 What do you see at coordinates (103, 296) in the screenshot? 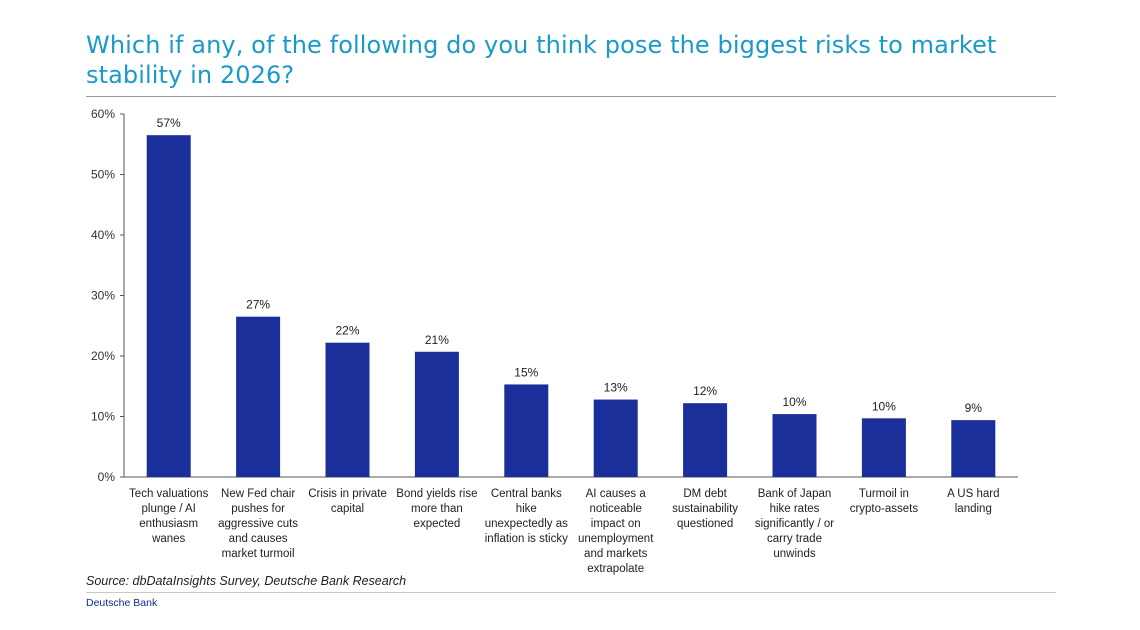
I see `y-tick-label: 30%` at bounding box center [103, 296].